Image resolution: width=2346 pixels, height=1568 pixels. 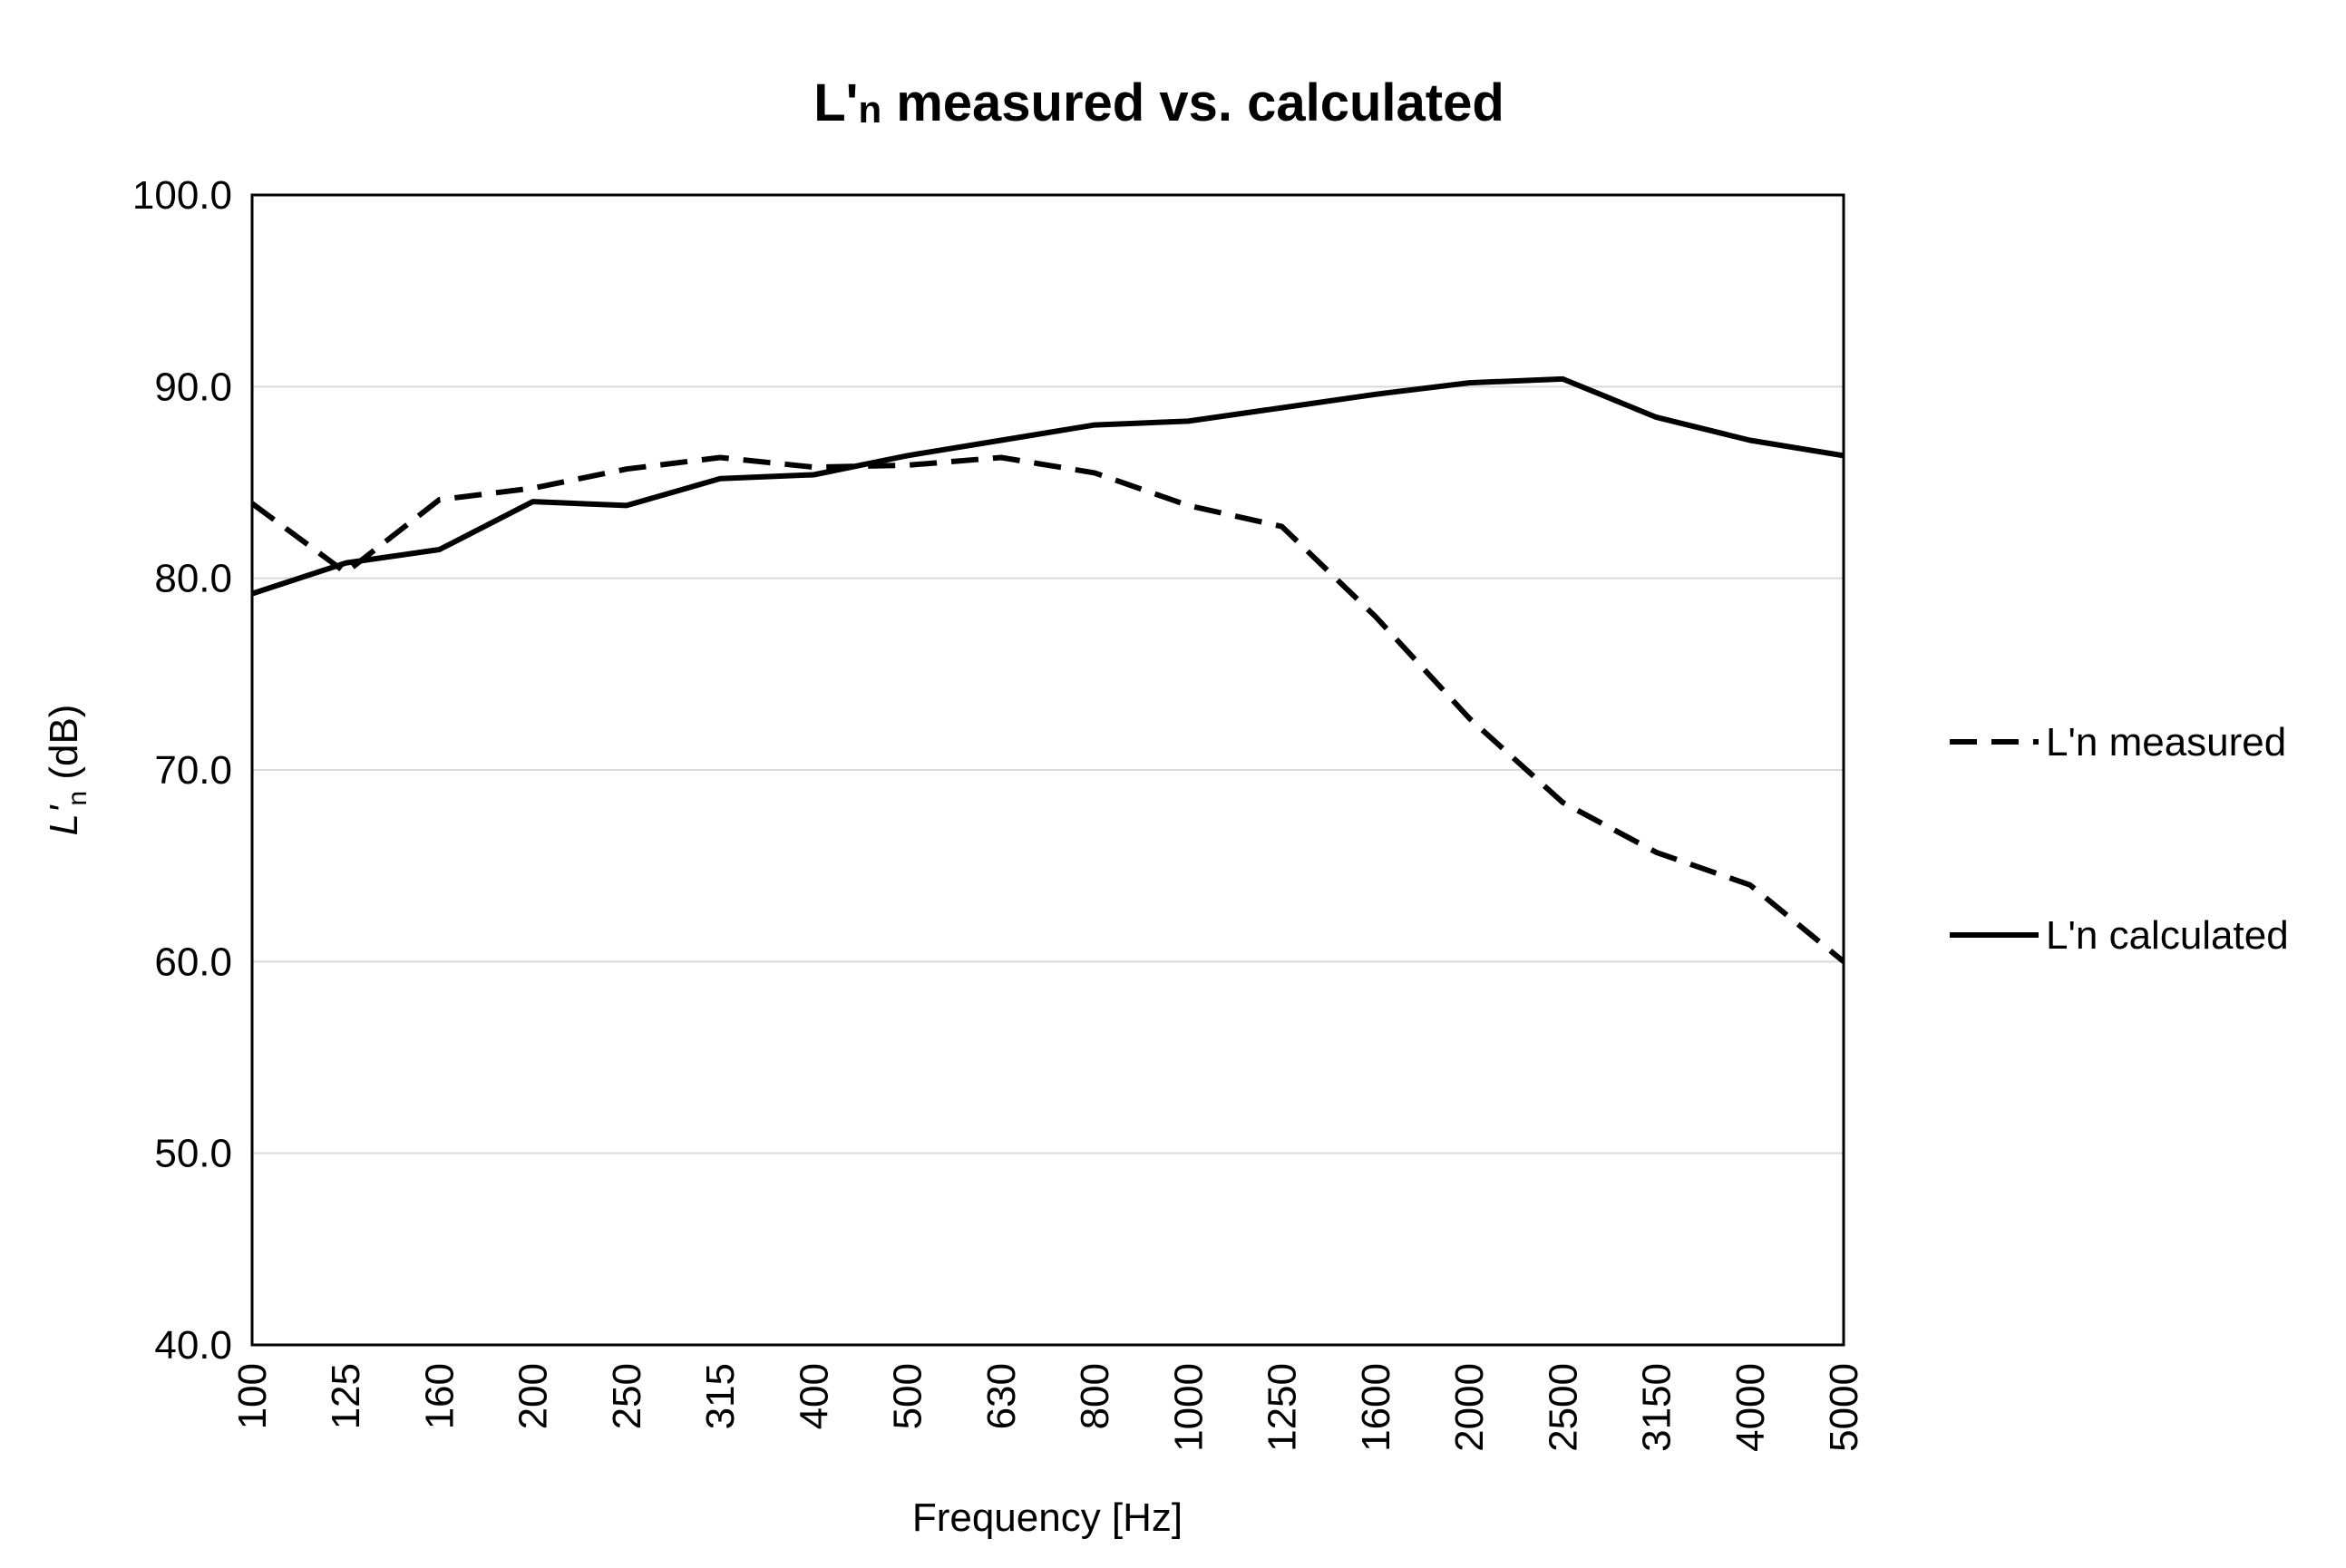 What do you see at coordinates (252, 1396) in the screenshot?
I see `x-tick-label: 100` at bounding box center [252, 1396].